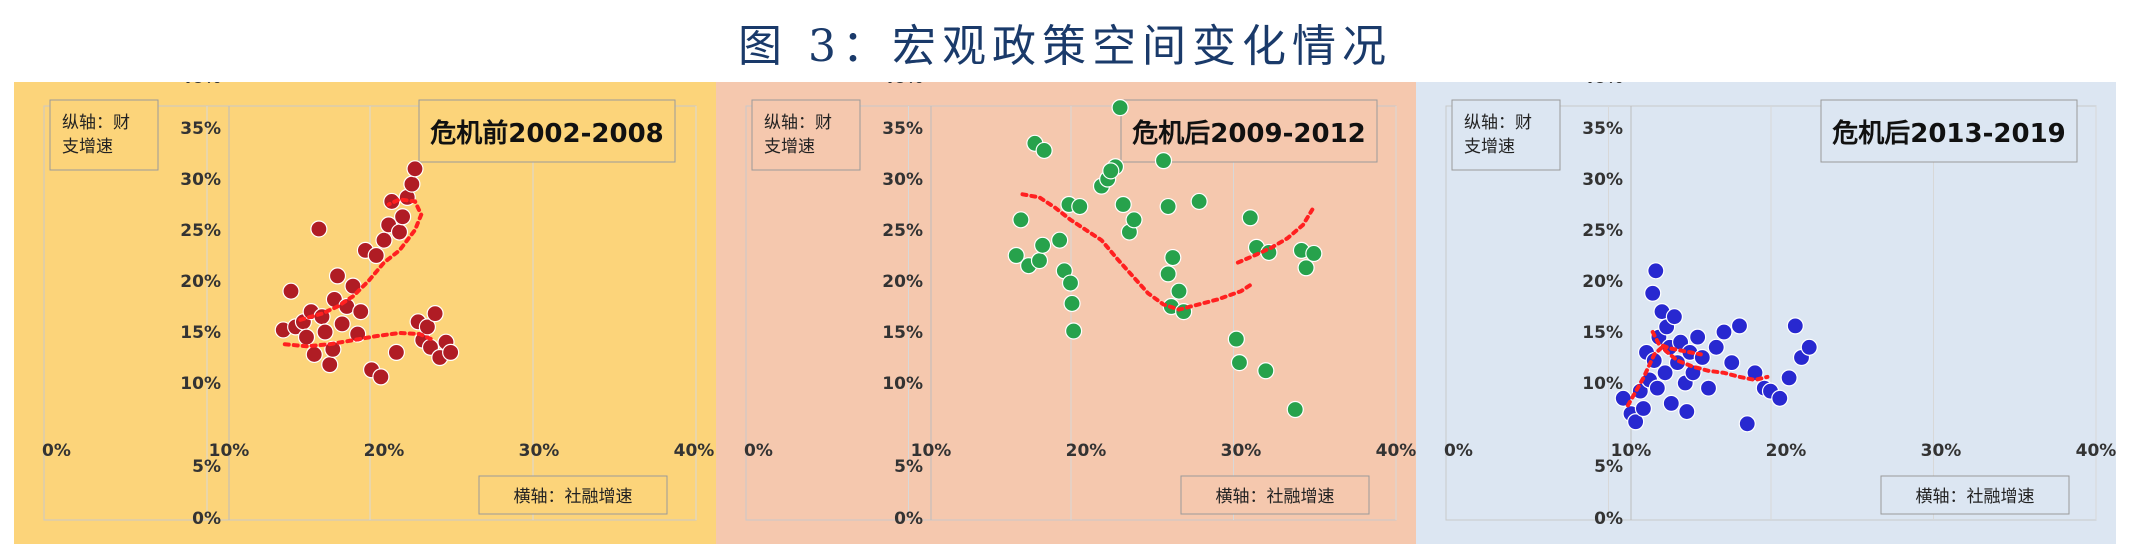  What do you see at coordinates (1065, 46) in the screenshot?
I see `figure-title: 图 3：宏观政策空间变化情况` at bounding box center [1065, 46].